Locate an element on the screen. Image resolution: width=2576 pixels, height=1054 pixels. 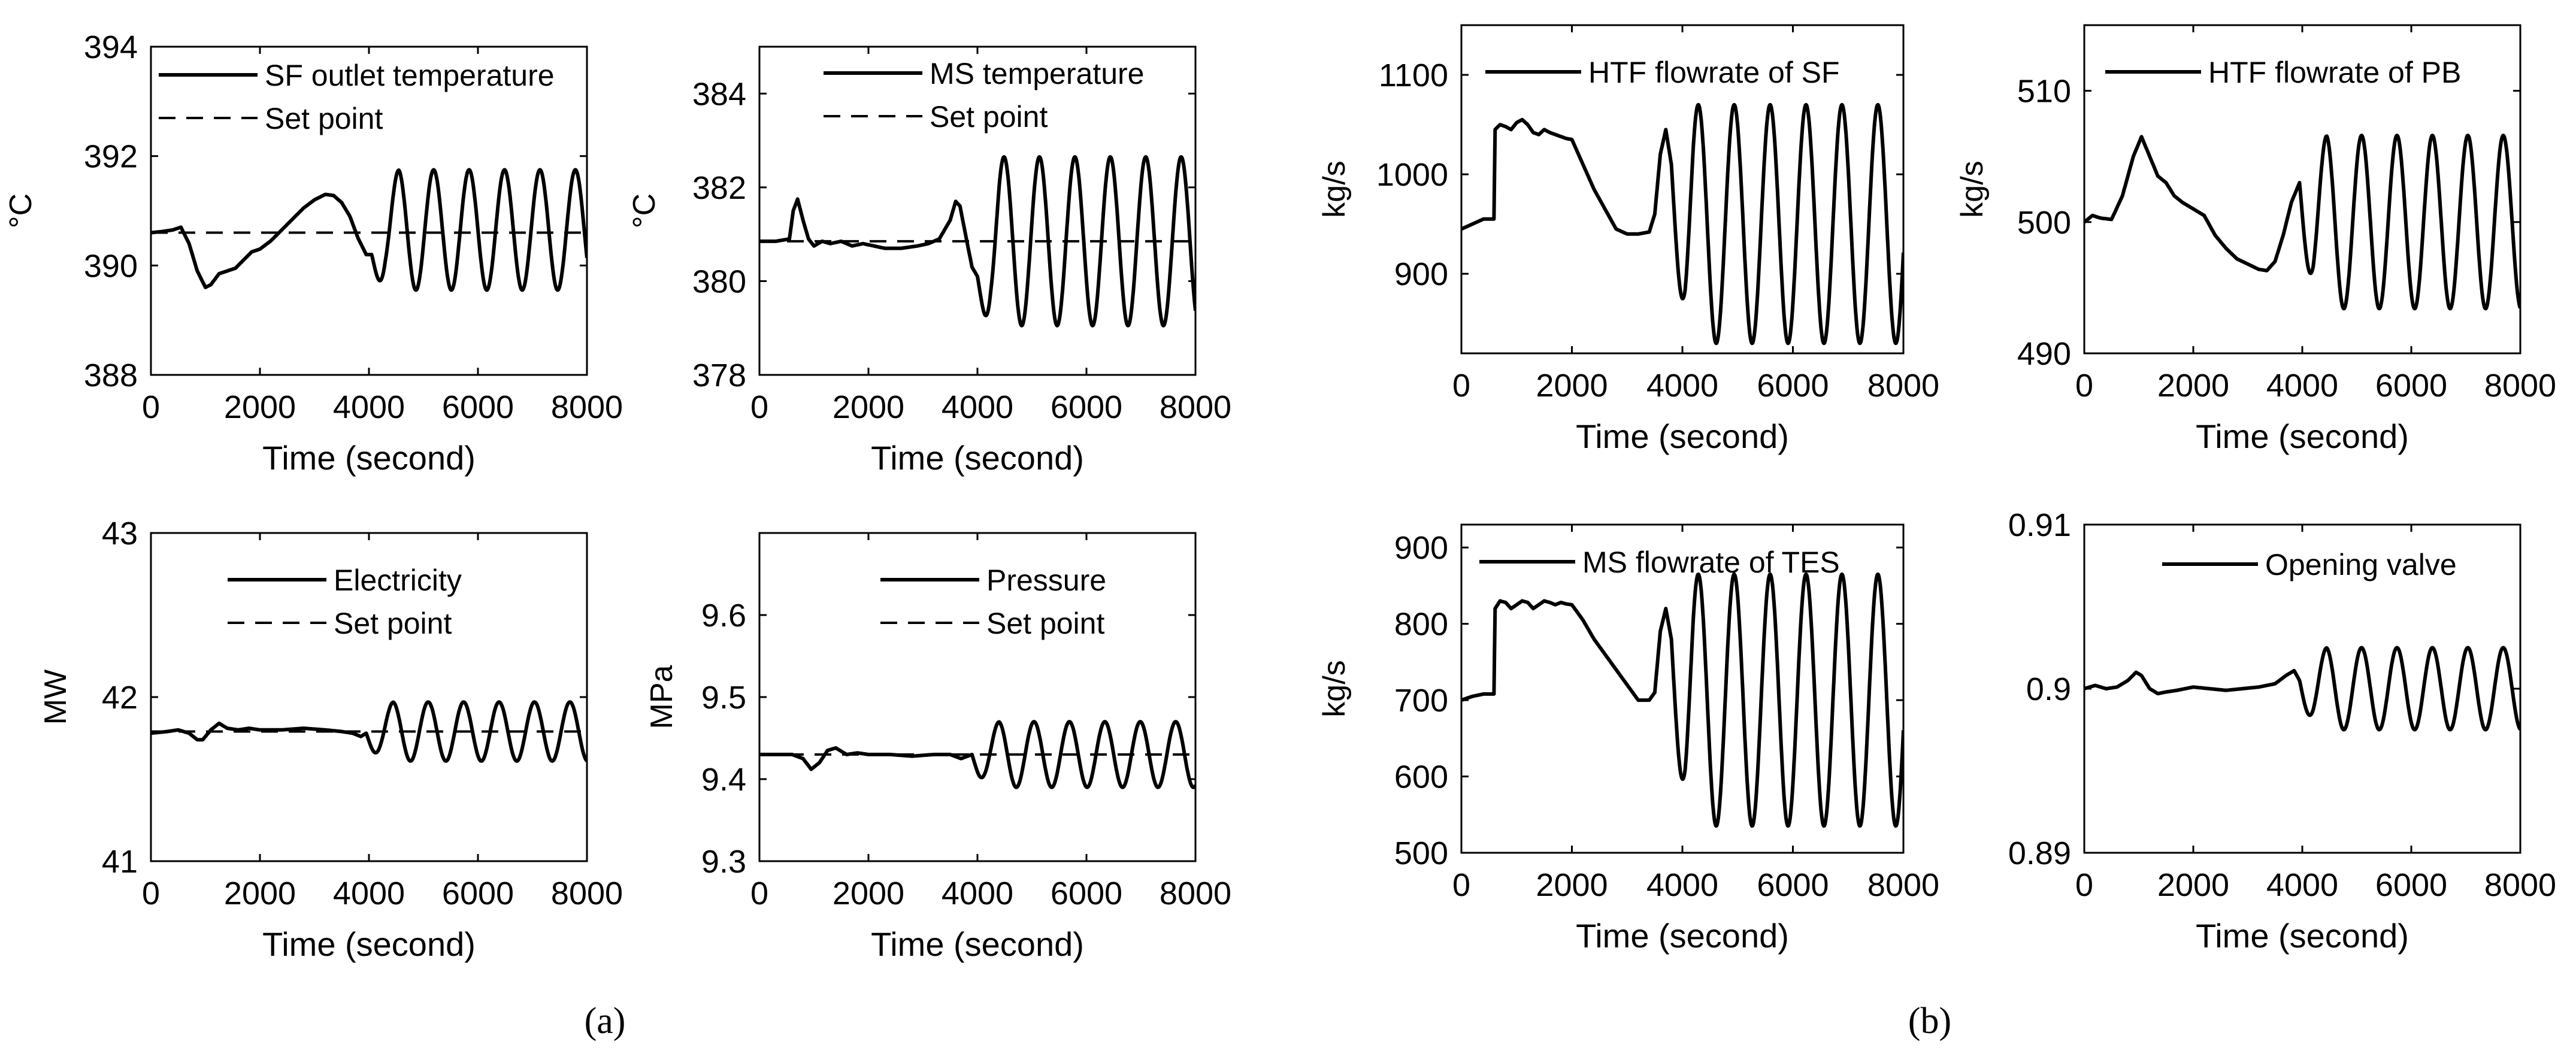
y-tick-label: 0.89 is located at coordinates (2039, 853).